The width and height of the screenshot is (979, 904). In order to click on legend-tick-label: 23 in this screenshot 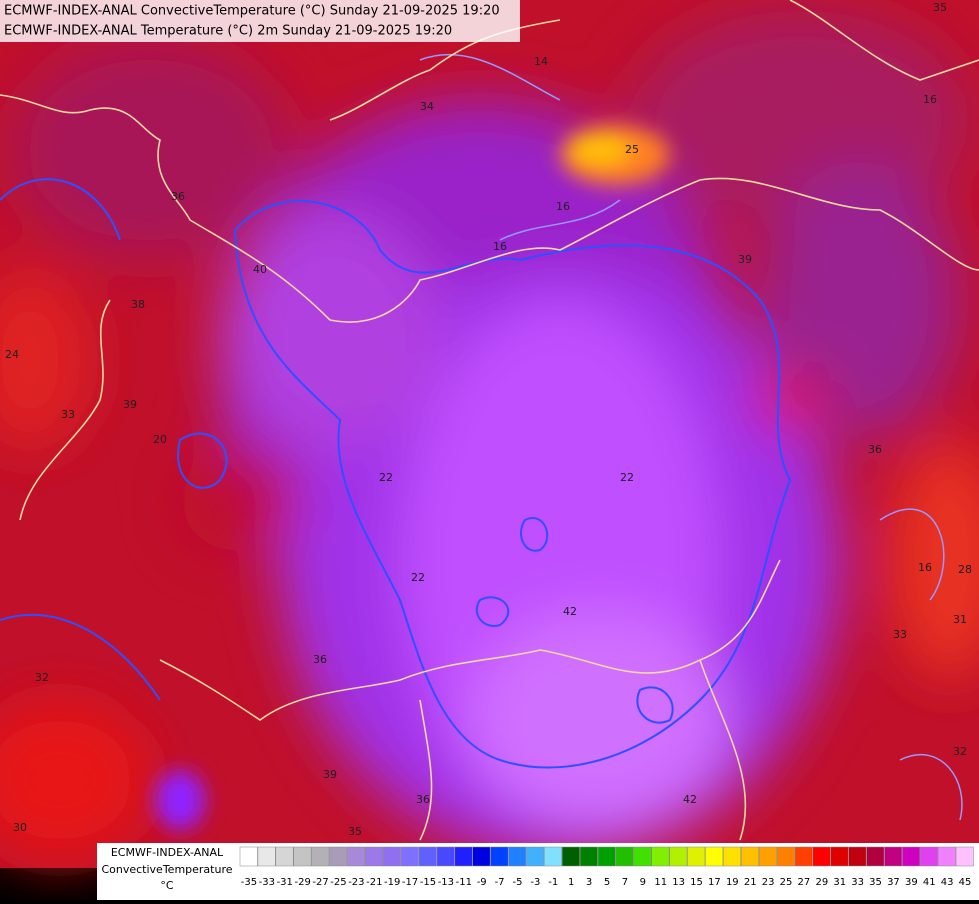, I will do `click(768, 882)`.